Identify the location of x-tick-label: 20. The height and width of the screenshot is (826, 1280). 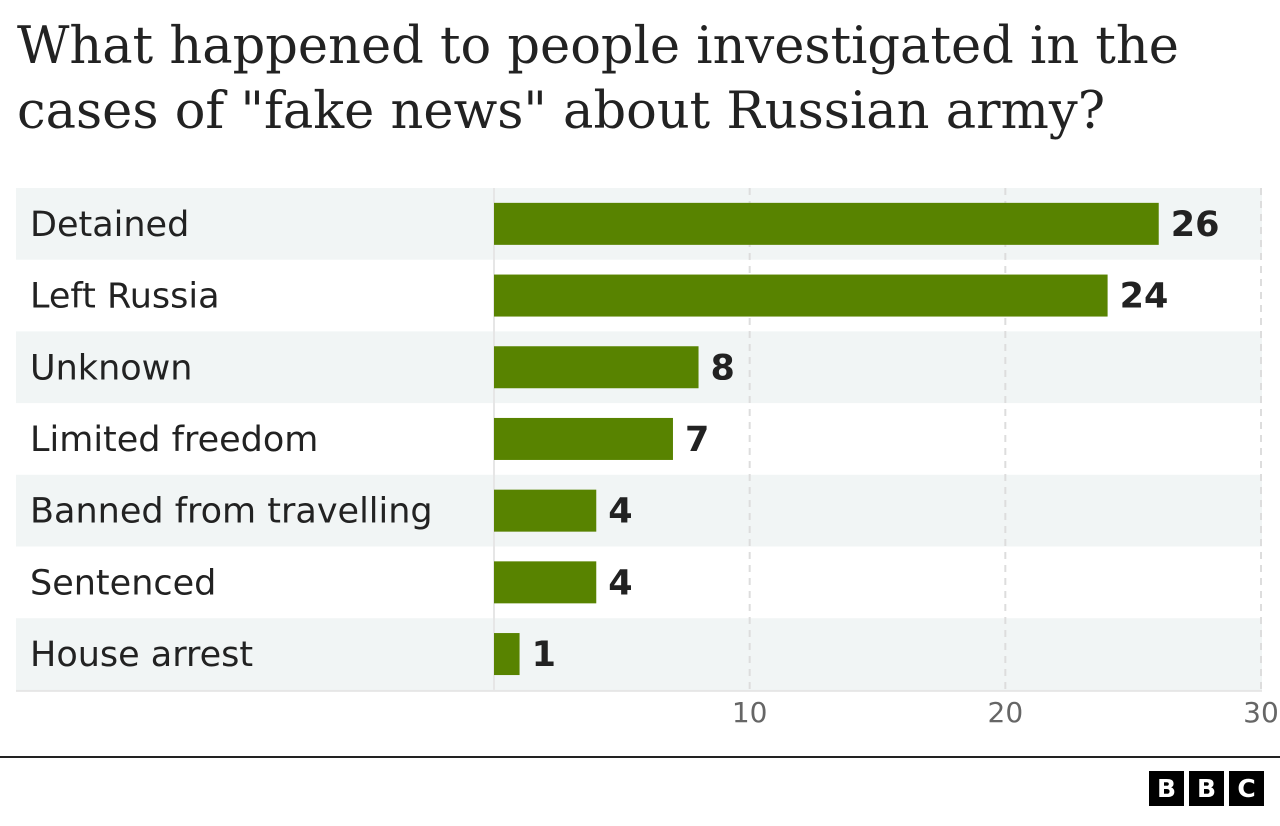
(1006, 712).